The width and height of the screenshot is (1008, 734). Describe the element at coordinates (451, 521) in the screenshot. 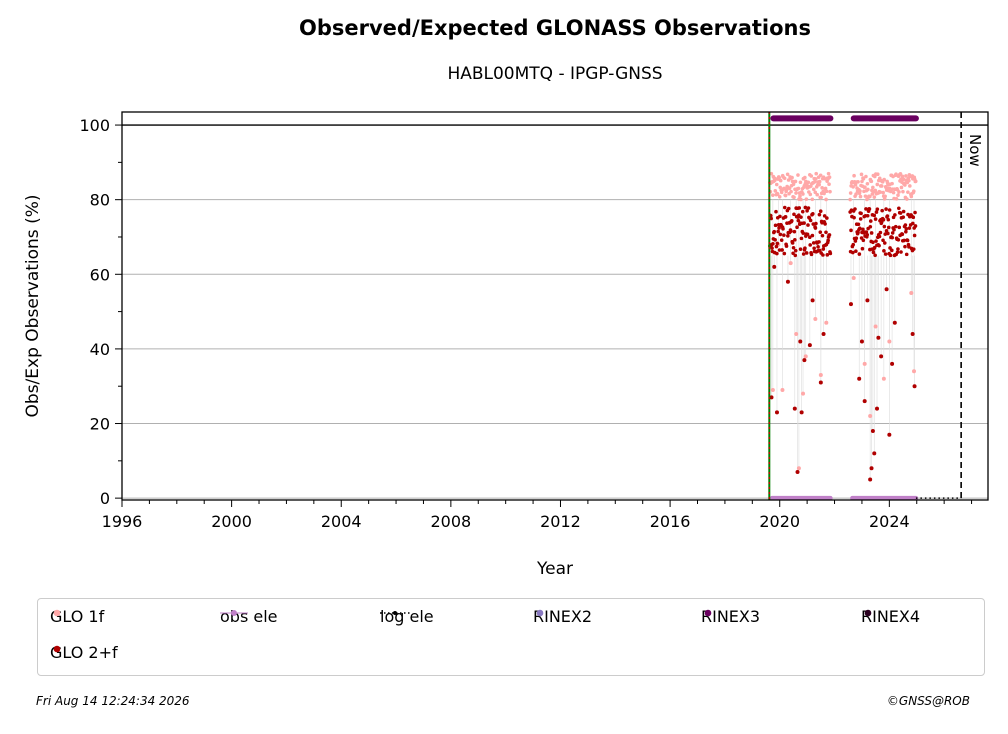

I see `x-tick-label: 2008` at that location.